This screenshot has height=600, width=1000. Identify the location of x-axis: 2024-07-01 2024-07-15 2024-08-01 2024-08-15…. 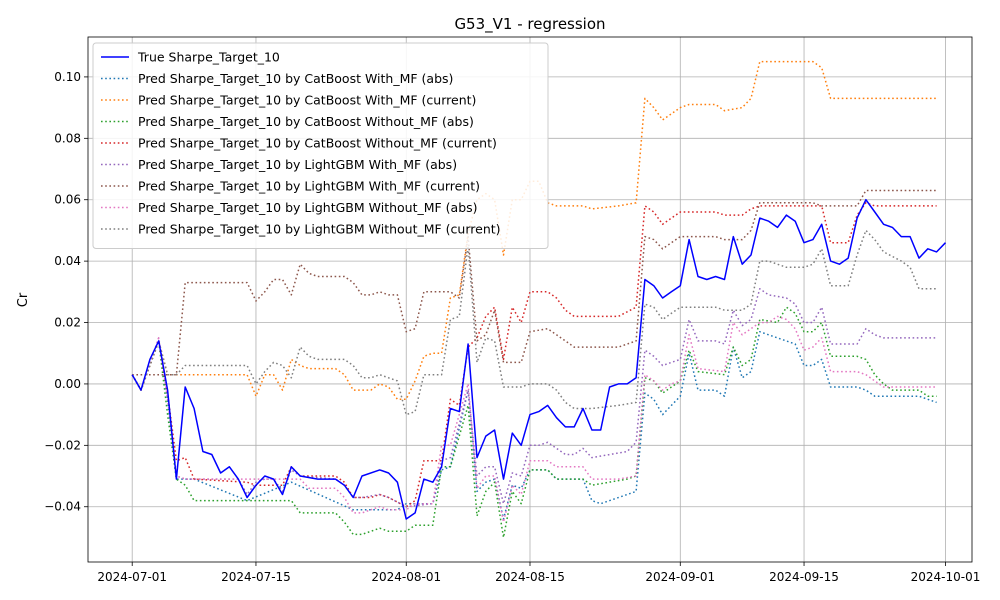
(538, 573).